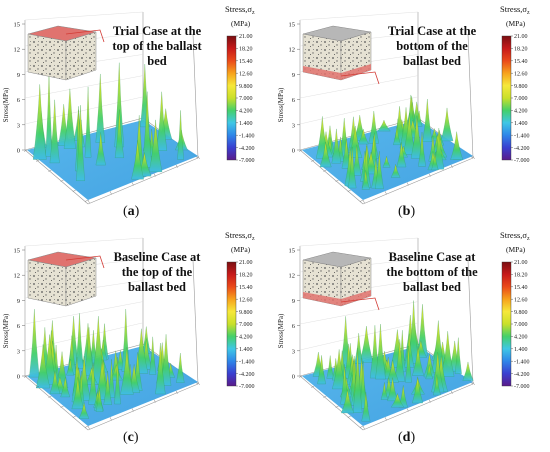  What do you see at coordinates (131, 211) in the screenshot?
I see `panel-label: (a)` at bounding box center [131, 211].